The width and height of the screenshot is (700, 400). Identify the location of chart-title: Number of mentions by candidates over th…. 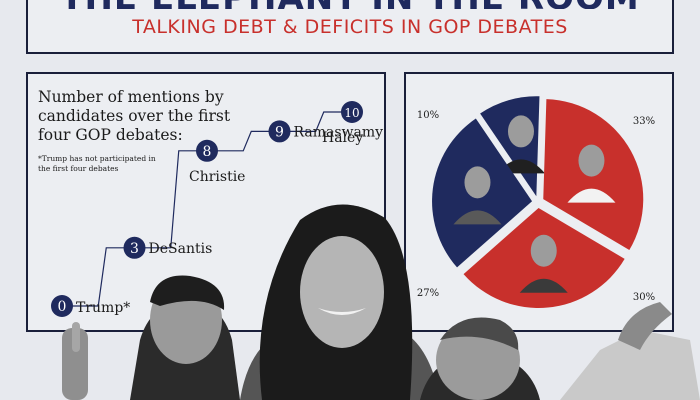
(134, 116).